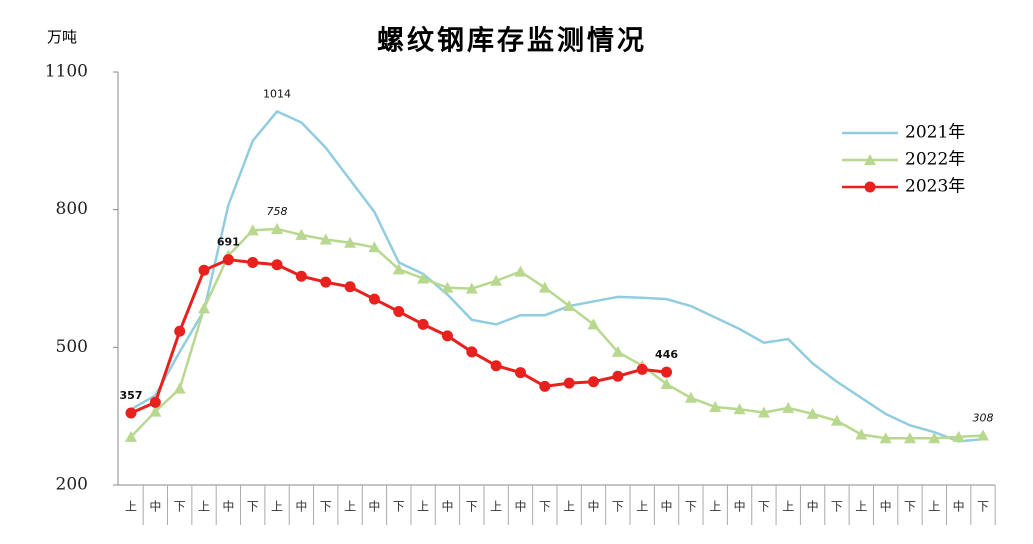 The image size is (1033, 544). Describe the element at coordinates (277, 211) in the screenshot. I see `data-label: 758` at that location.